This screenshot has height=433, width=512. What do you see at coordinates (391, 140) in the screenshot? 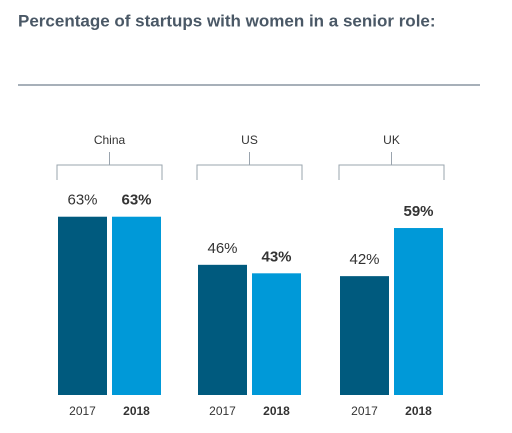
I see `group-label: UK` at bounding box center [391, 140].